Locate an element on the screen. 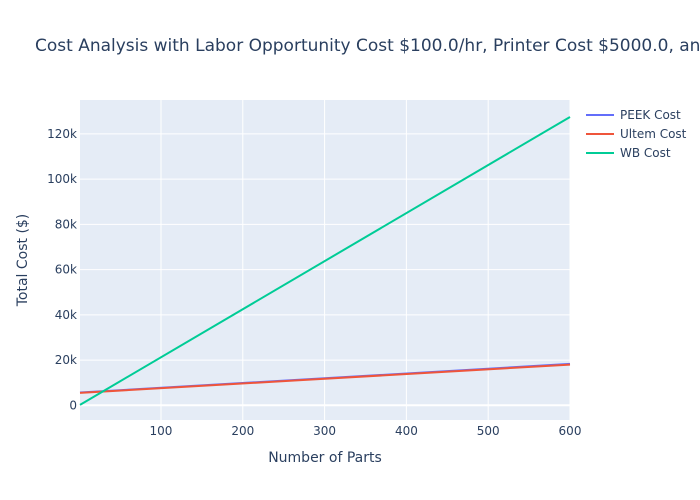 The width and height of the screenshot is (700, 500). y-tick-label: 120k is located at coordinates (62, 134).